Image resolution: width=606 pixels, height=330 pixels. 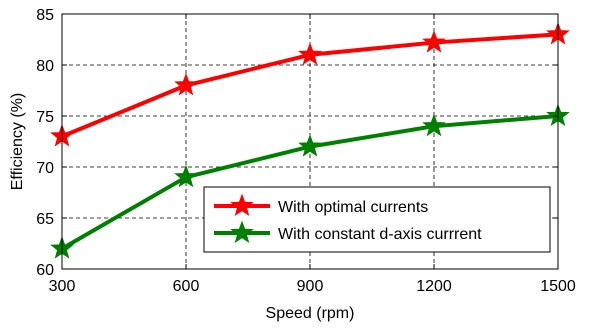 I want to click on x-tick-label: 1200, so click(x=434, y=286).